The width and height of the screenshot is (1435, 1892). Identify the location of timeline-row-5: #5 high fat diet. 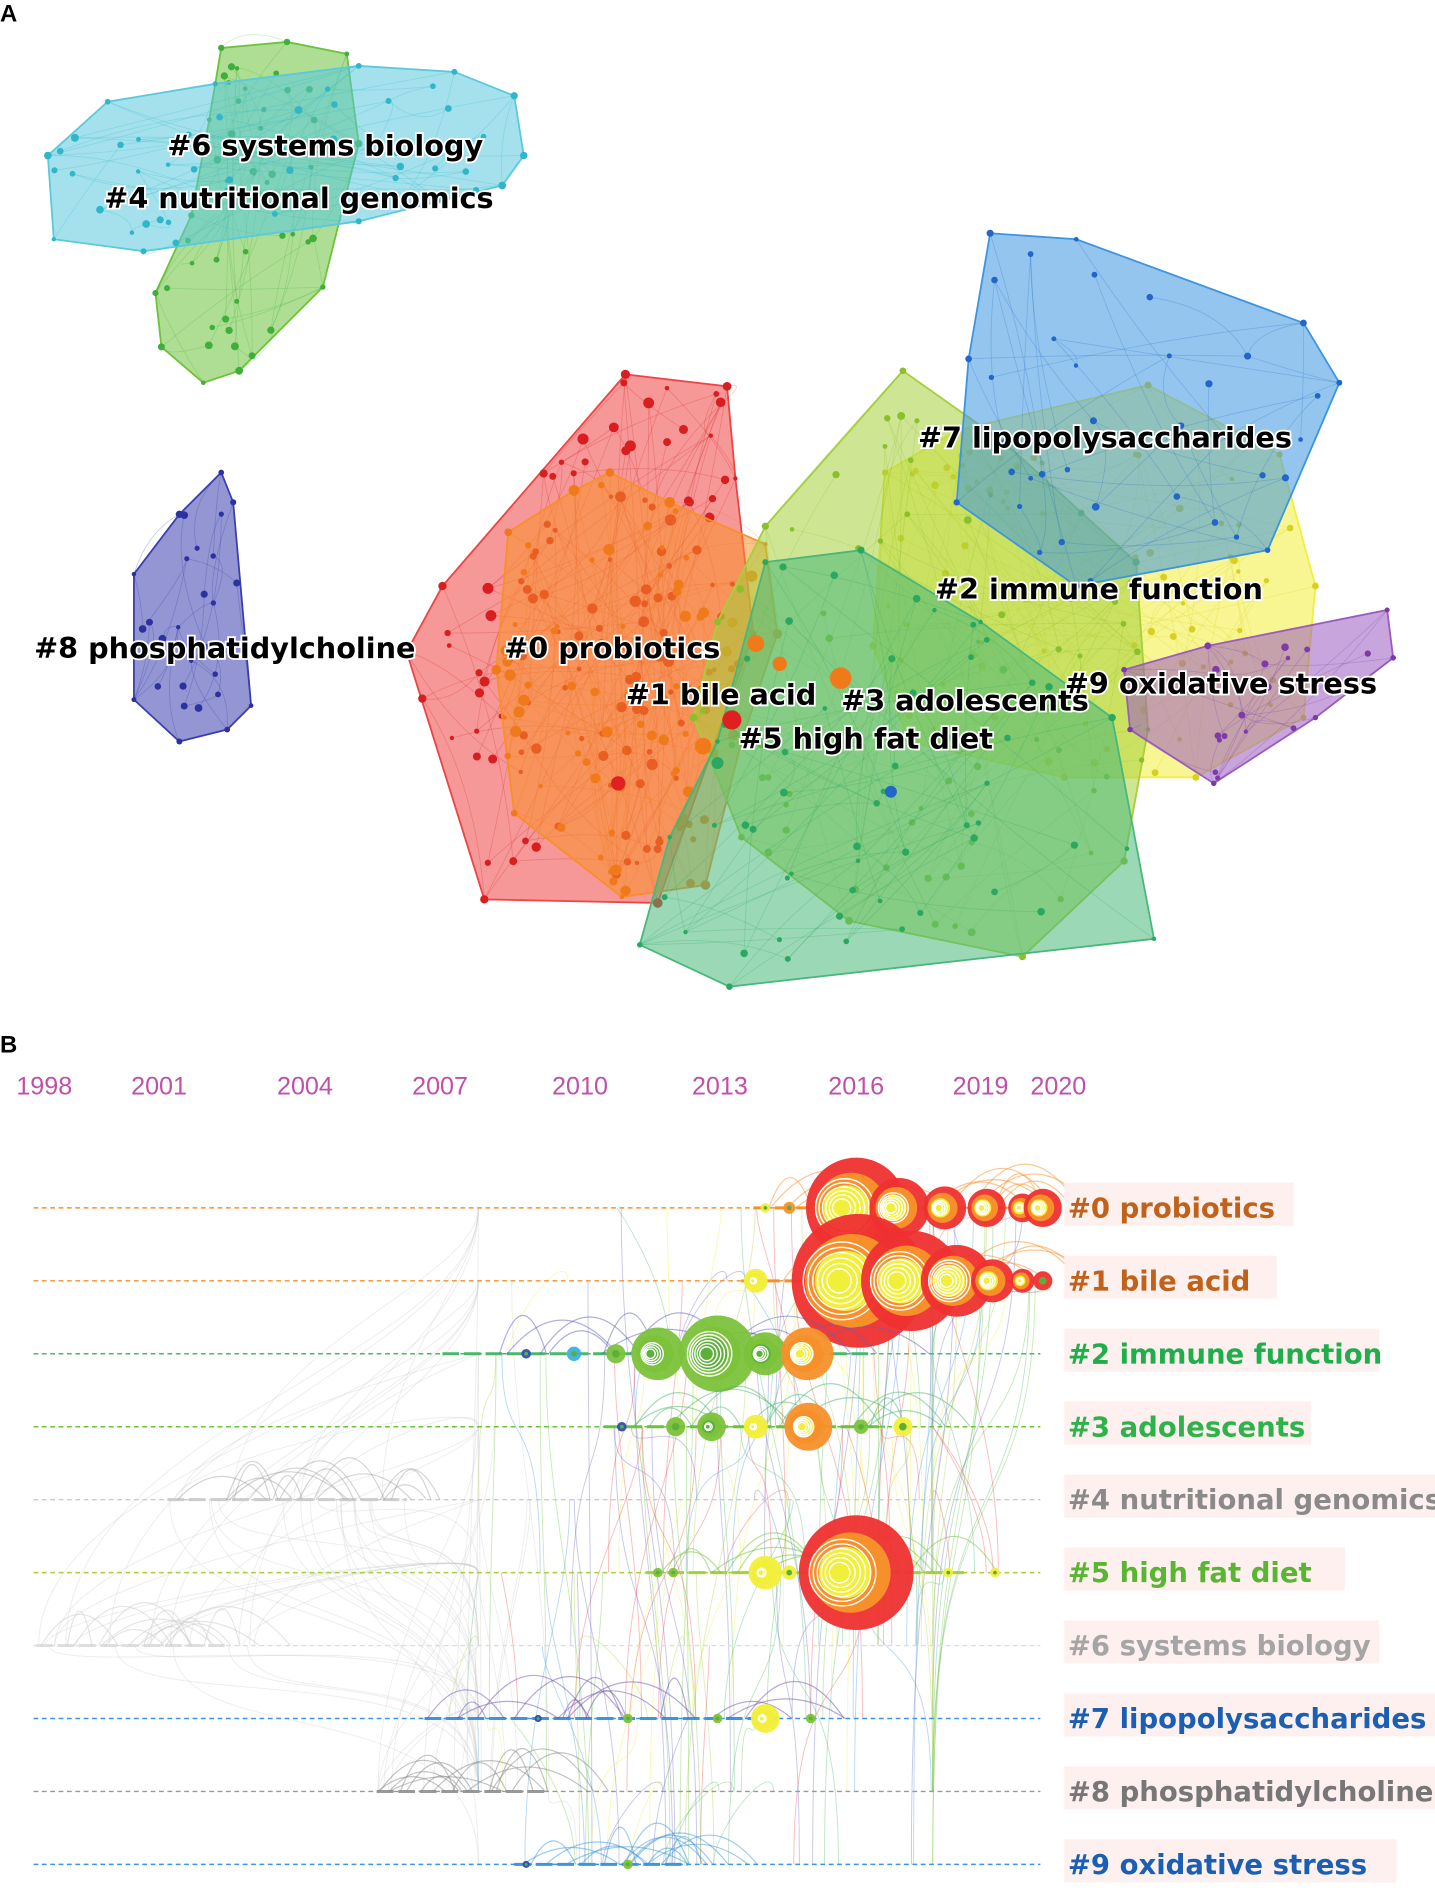
(689, 1573).